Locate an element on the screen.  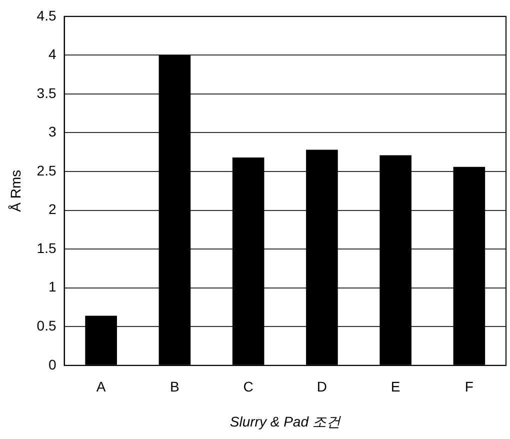
y-tick-label: 2 is located at coordinates (52, 209).